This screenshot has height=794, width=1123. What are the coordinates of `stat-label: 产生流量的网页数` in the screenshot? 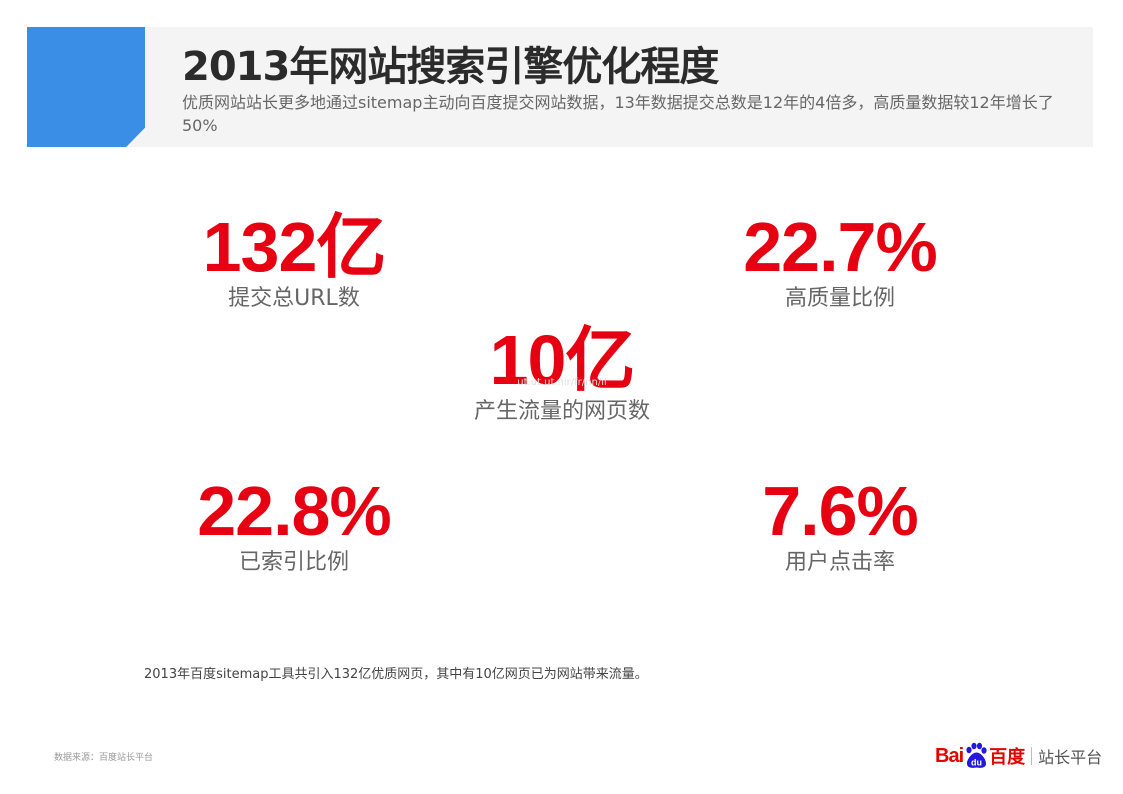 It's located at (561, 411).